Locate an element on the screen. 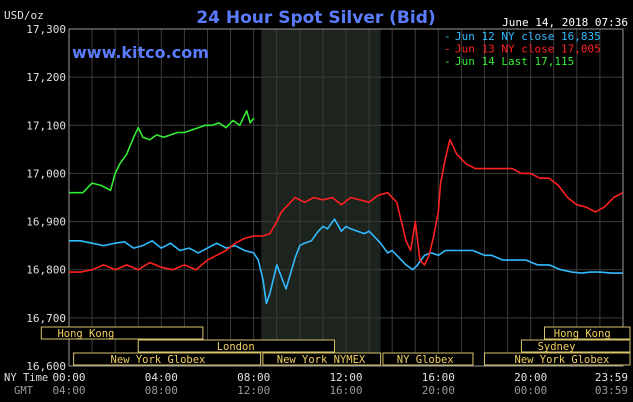 The image size is (633, 402). legend-entry: Jun 12 NY close 16,835 is located at coordinates (528, 36).